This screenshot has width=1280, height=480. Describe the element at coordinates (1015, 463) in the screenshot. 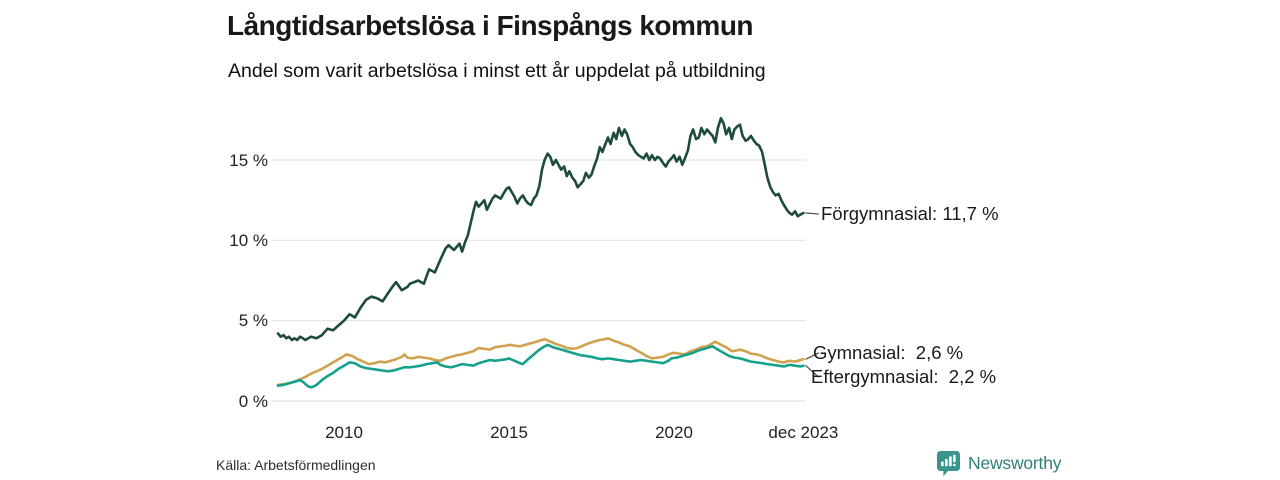

I see `brand-name: Newsworthy` at that location.